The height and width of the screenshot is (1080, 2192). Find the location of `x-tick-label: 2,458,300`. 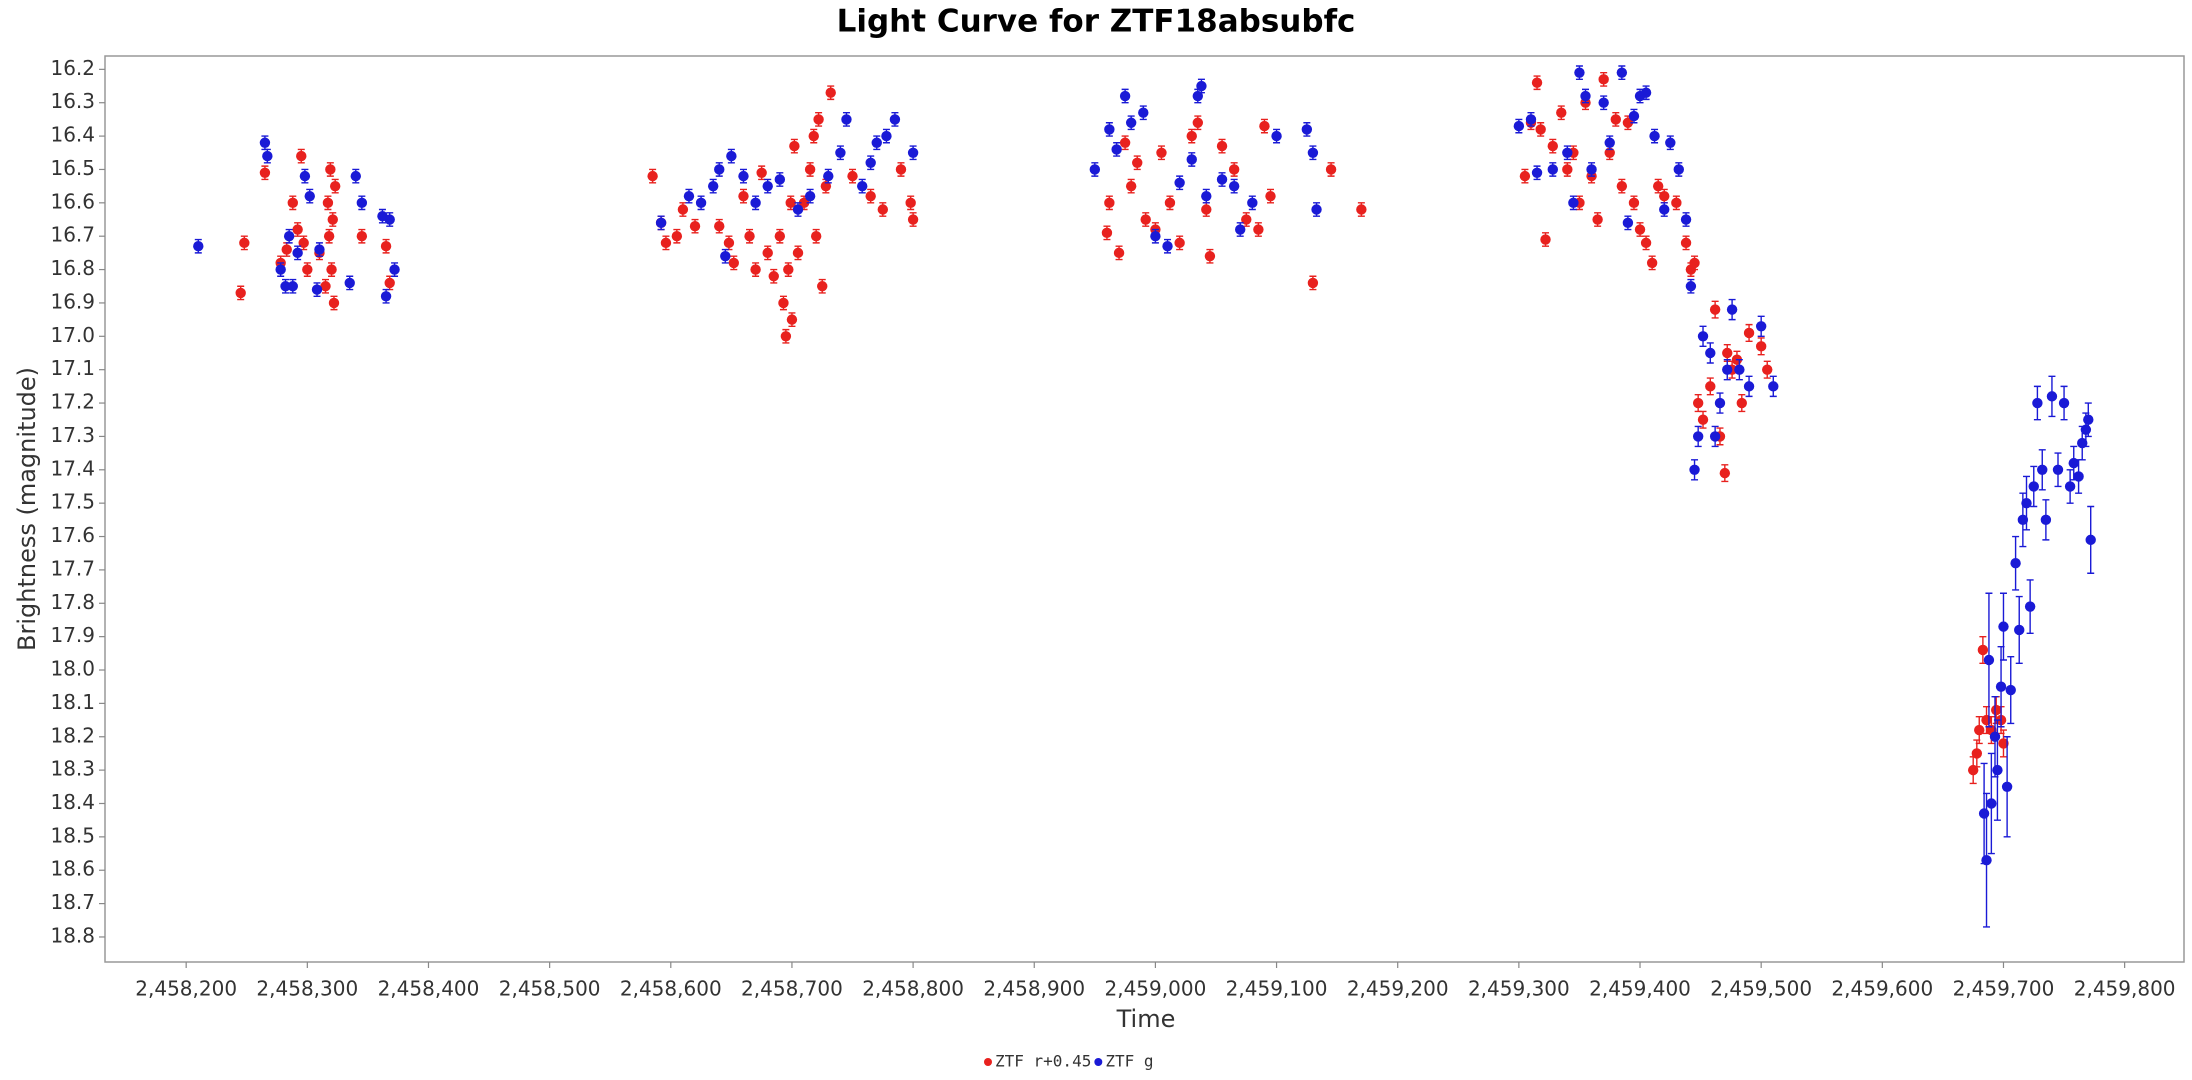

x-tick-label: 2,458,300 is located at coordinates (307, 989).